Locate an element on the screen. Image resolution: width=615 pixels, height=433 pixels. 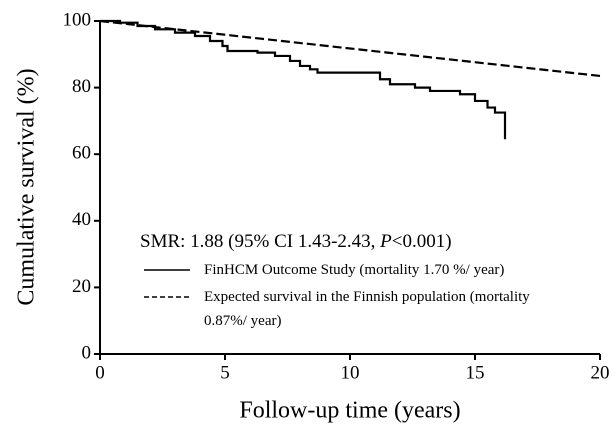
y-tick-label: 100 is located at coordinates (77, 19).